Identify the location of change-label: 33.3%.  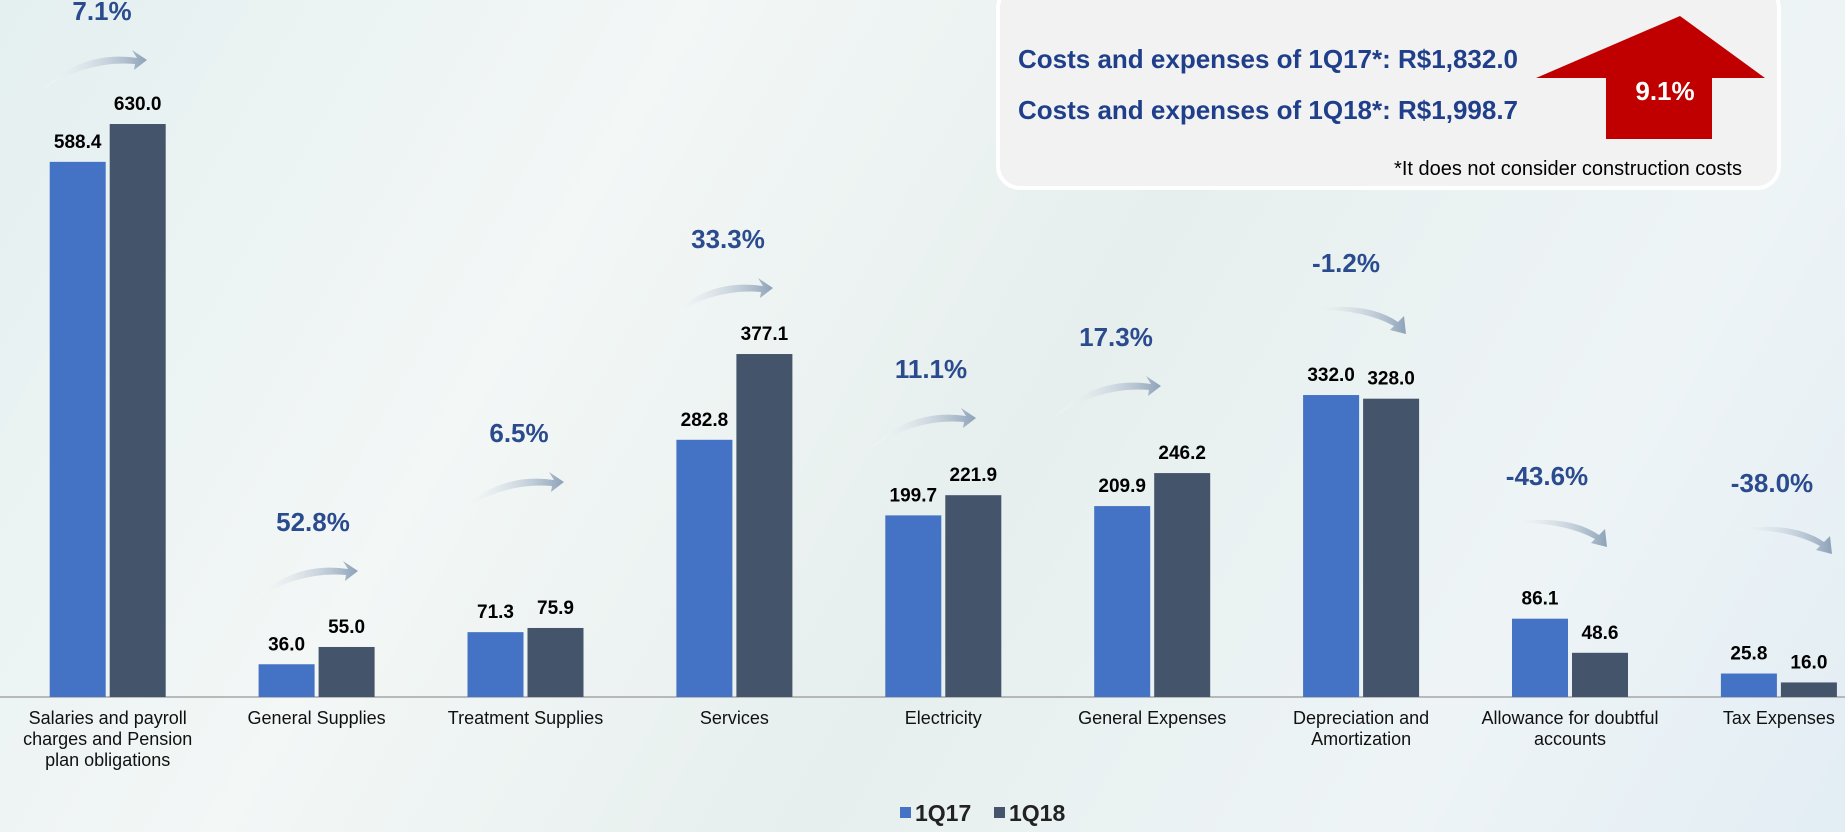
(728, 239).